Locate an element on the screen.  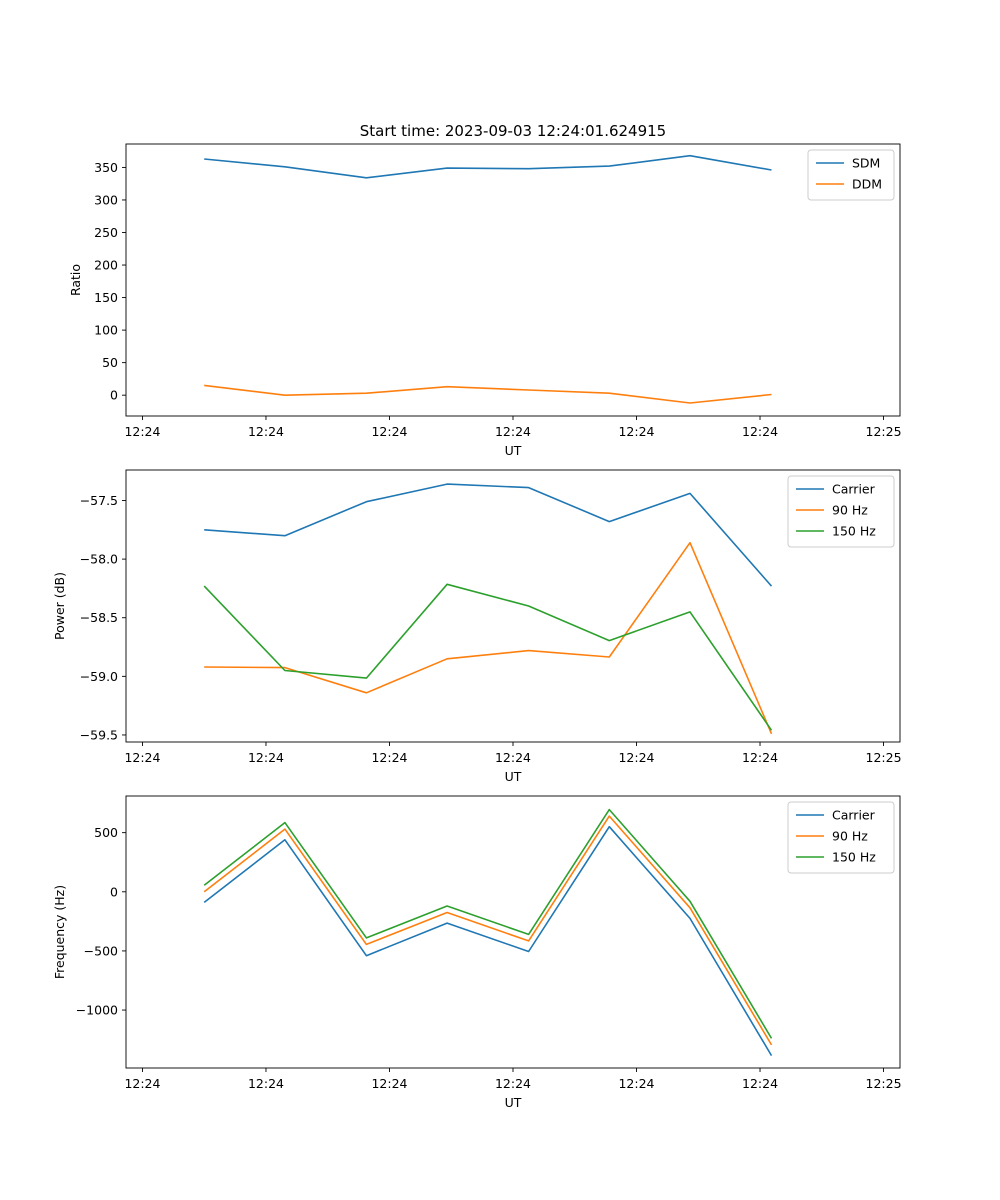
y-tick-label: 50 is located at coordinates (110, 362).